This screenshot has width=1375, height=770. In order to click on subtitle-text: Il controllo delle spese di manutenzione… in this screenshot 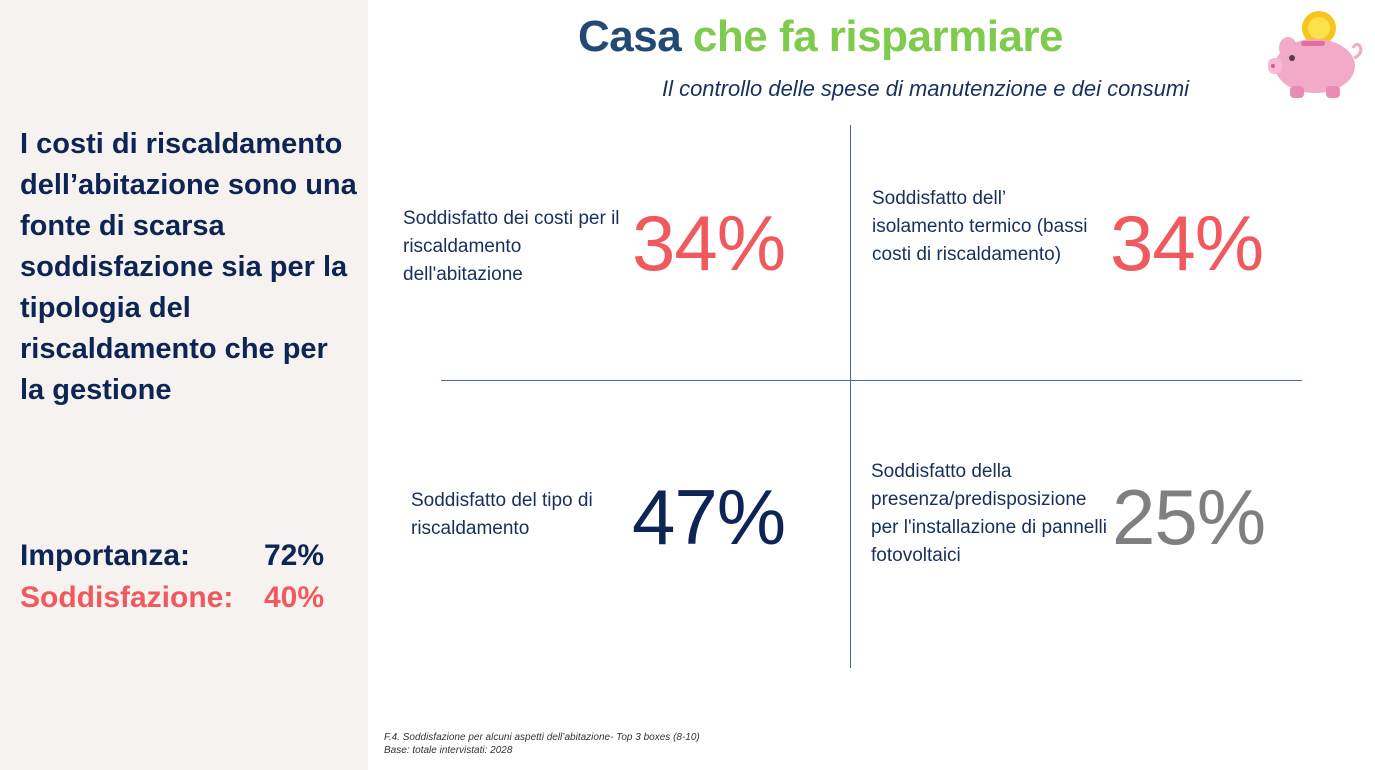, I will do `click(925, 88)`.